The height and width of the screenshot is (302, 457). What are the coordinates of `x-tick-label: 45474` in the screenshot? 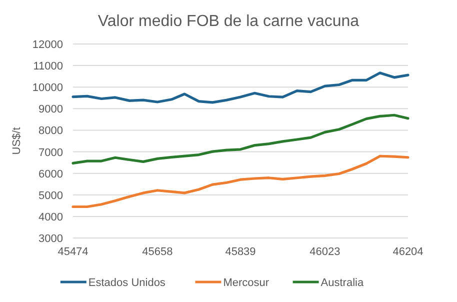 It's located at (73, 252).